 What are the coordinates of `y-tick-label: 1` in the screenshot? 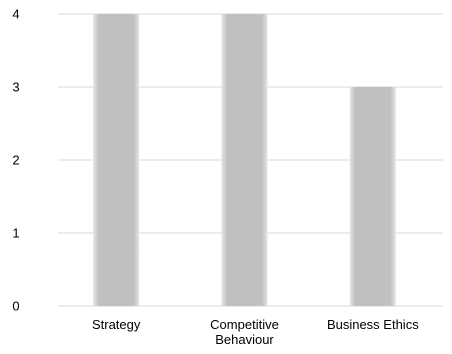 It's located at (15, 233).